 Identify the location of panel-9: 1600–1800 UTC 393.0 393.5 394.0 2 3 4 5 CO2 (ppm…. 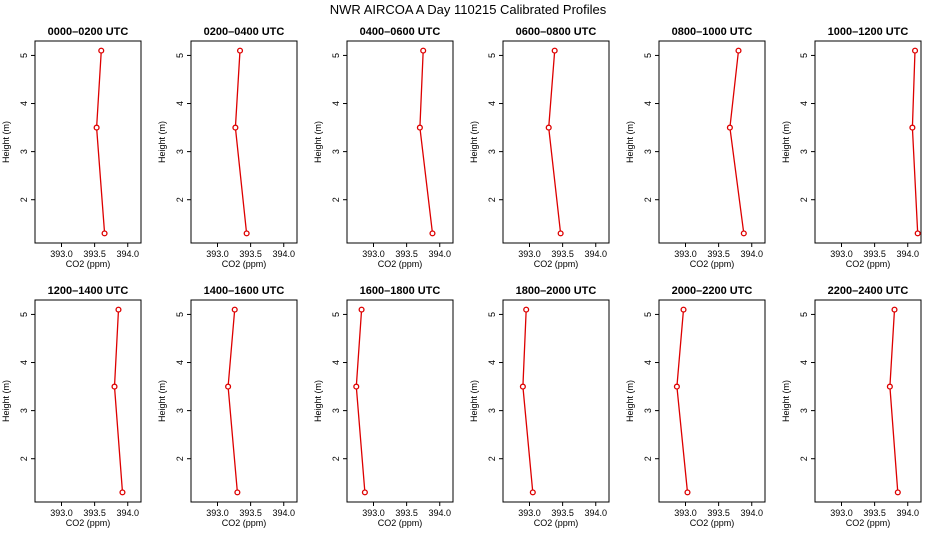
(383, 406).